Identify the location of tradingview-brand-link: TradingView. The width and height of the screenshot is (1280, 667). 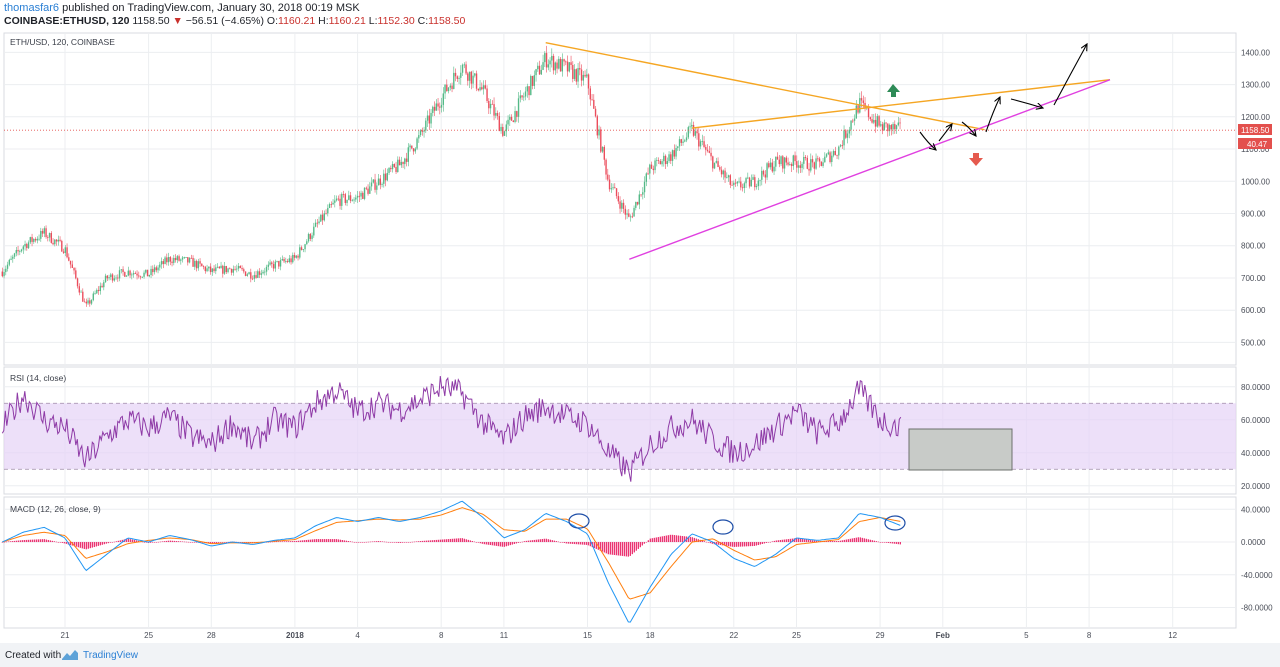
(111, 655).